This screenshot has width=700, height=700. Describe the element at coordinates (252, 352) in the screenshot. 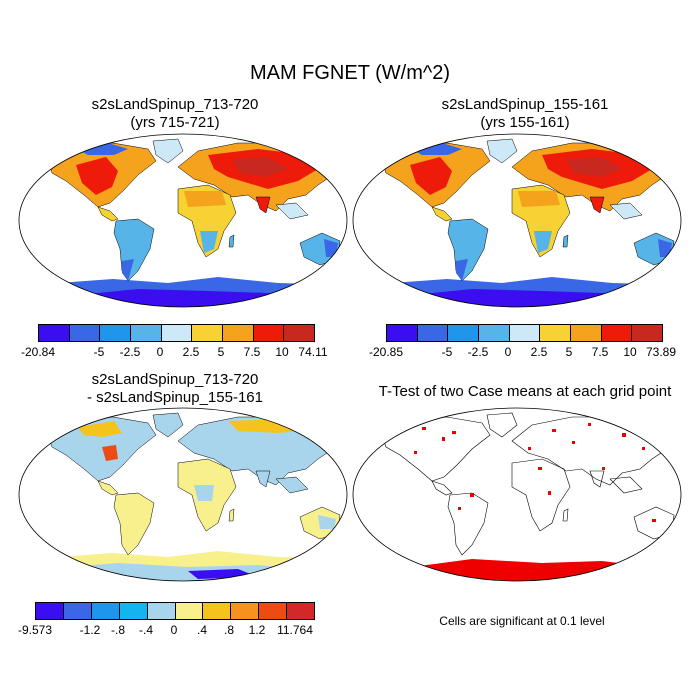

I see `colorbar1-label: 7.5` at that location.